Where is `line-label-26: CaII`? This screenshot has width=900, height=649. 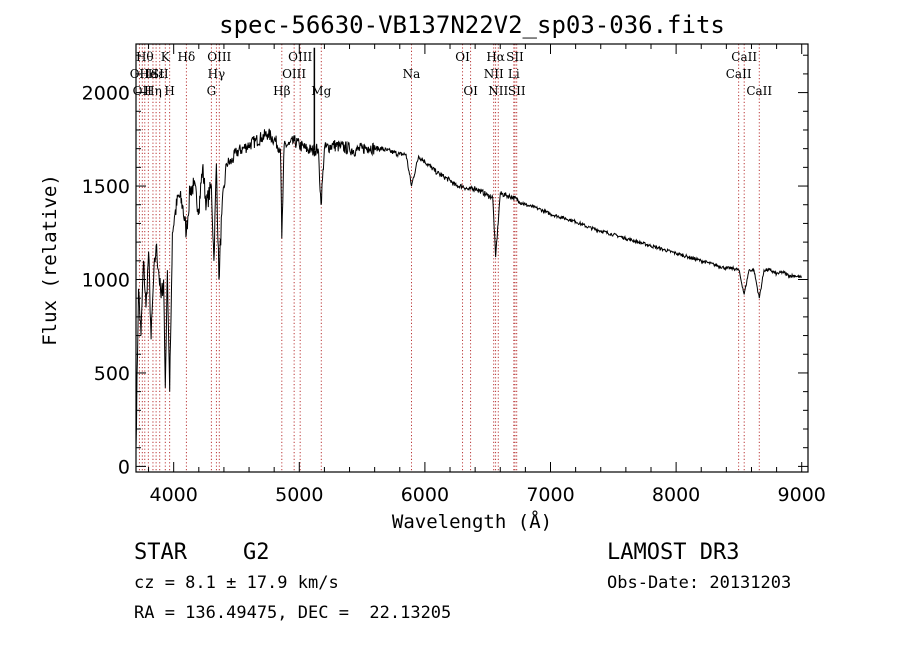 line-label-26: CaII is located at coordinates (739, 74).